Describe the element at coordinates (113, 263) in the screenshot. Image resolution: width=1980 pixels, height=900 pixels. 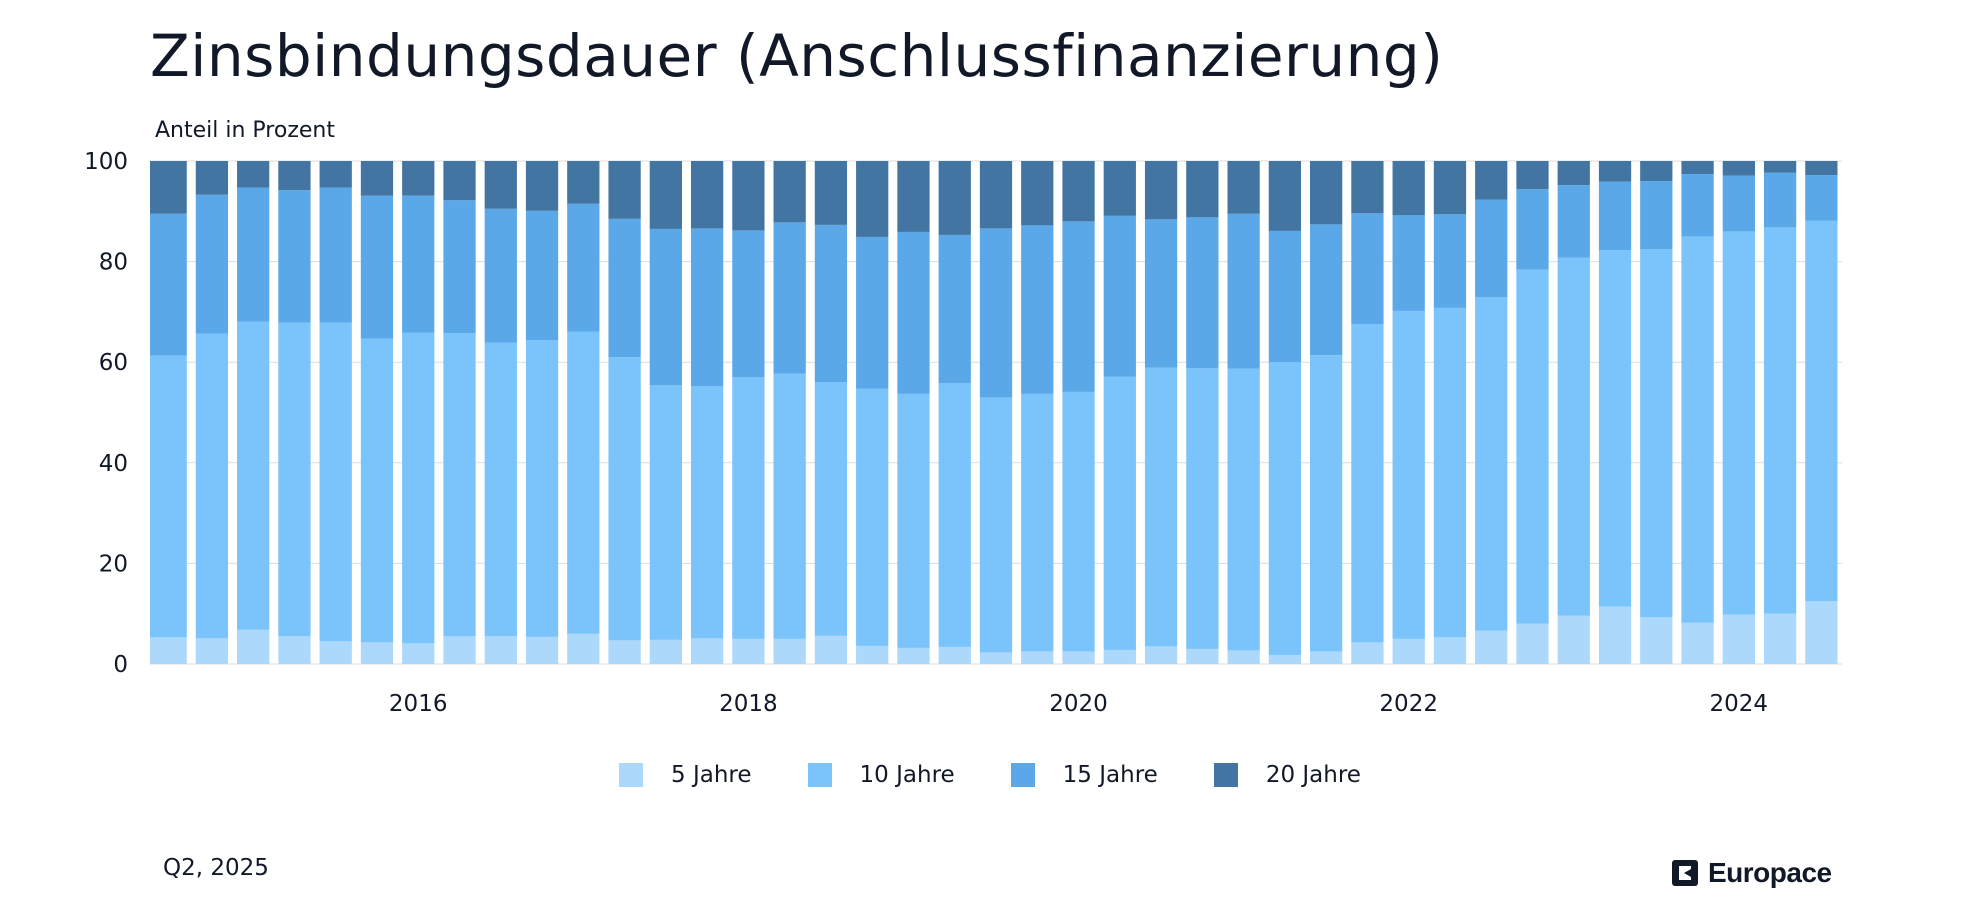
I see `y-tick-label: 80` at that location.